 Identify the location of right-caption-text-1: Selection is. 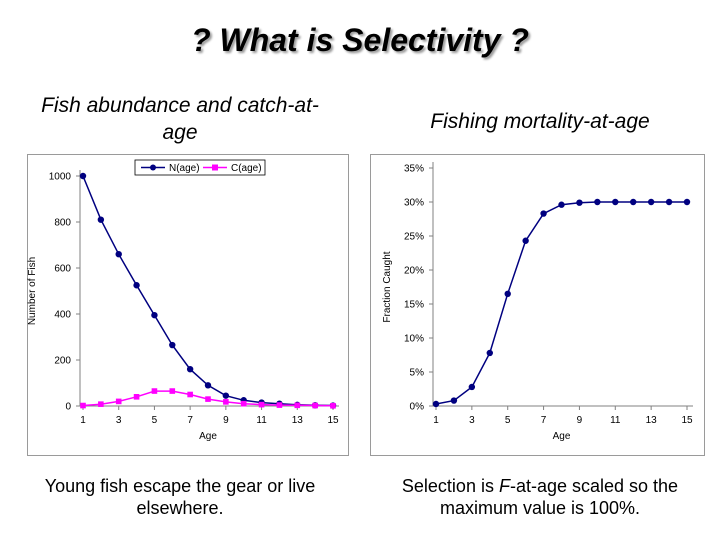
(450, 486).